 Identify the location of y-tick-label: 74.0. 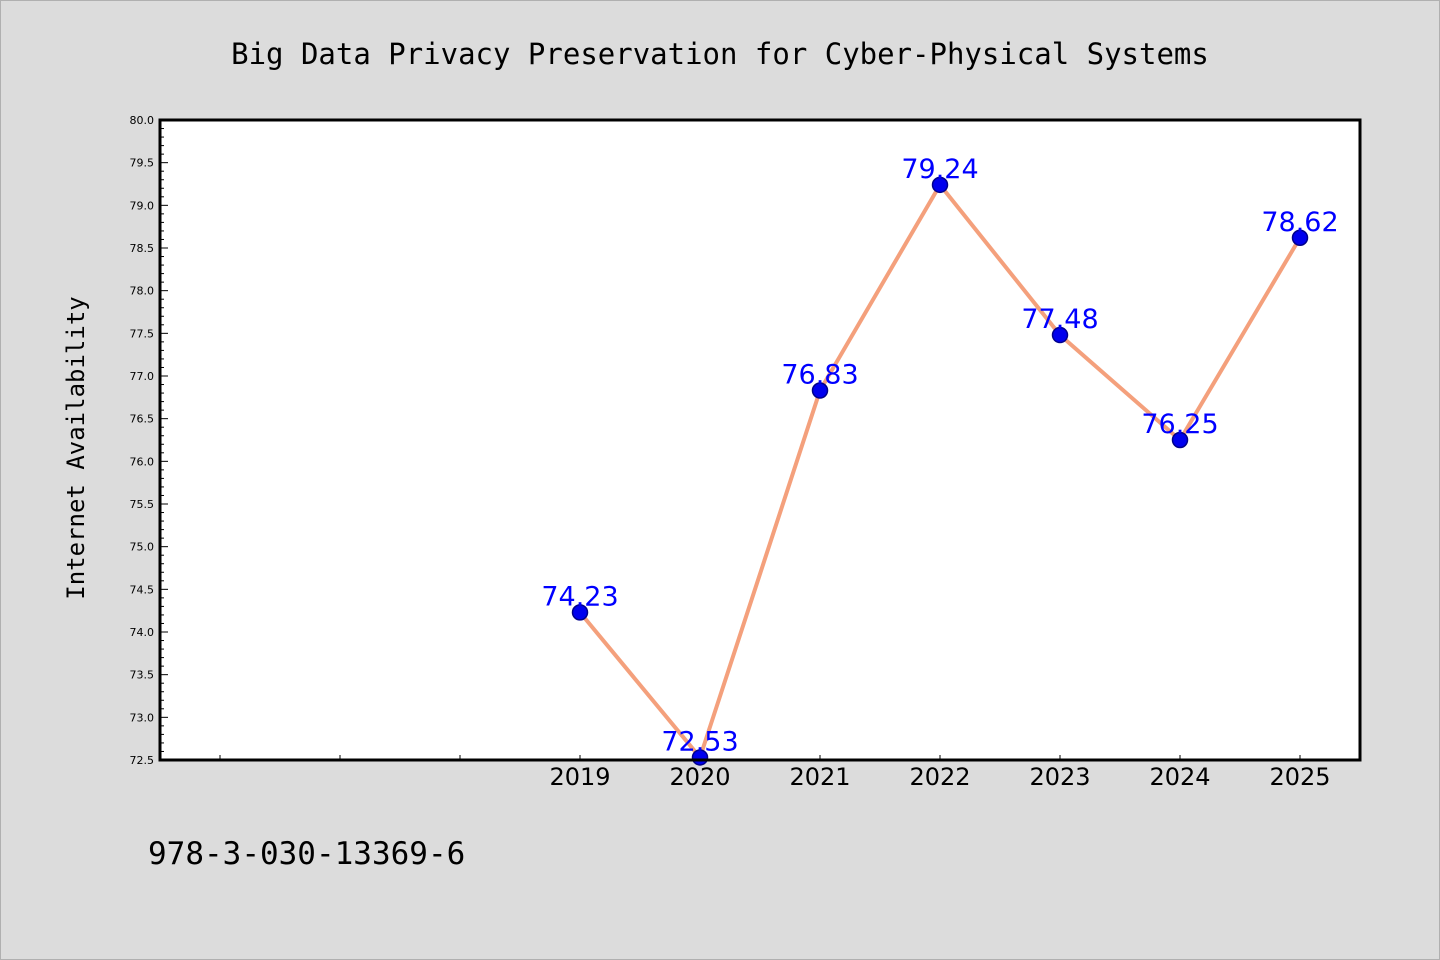
(142, 632).